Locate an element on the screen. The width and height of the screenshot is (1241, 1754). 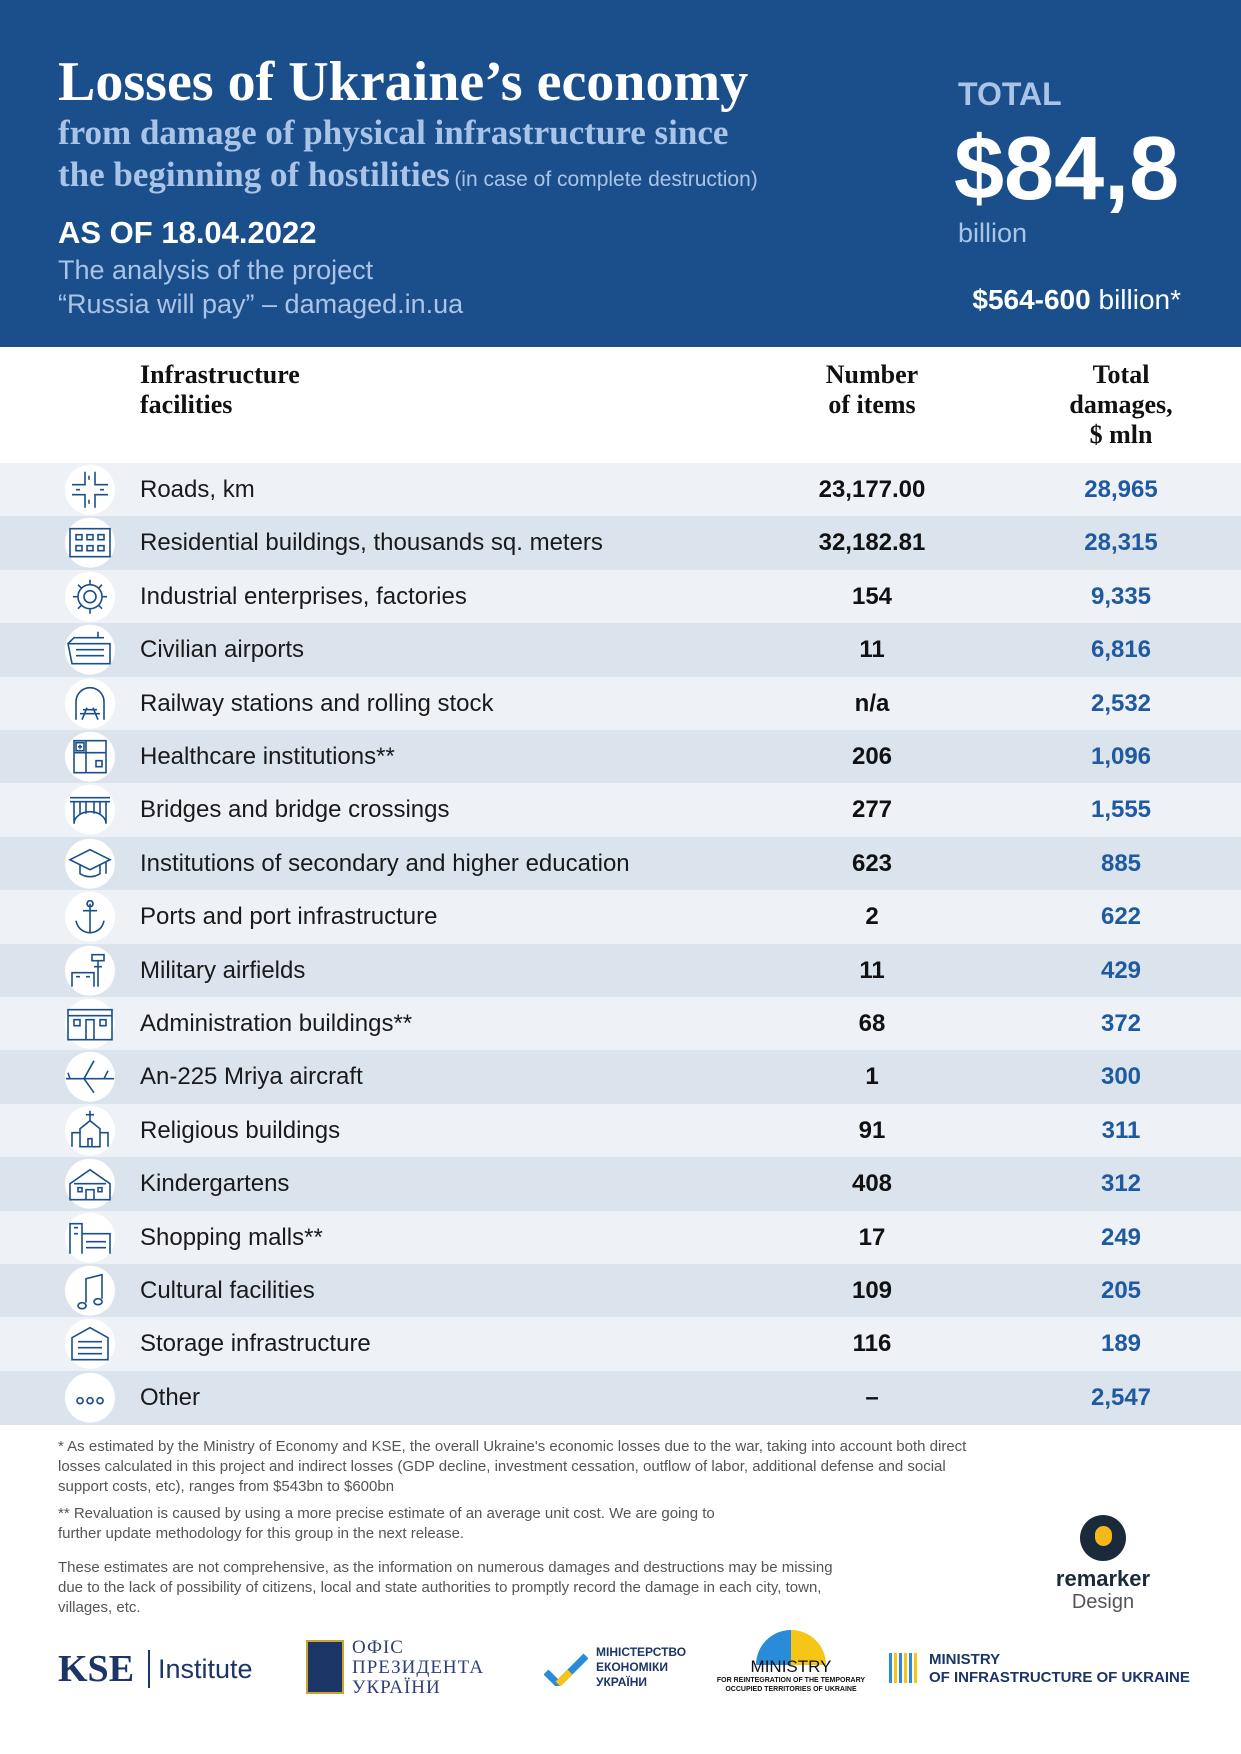
row-label: An-225 Mriya aircraft is located at coordinates (251, 1077).